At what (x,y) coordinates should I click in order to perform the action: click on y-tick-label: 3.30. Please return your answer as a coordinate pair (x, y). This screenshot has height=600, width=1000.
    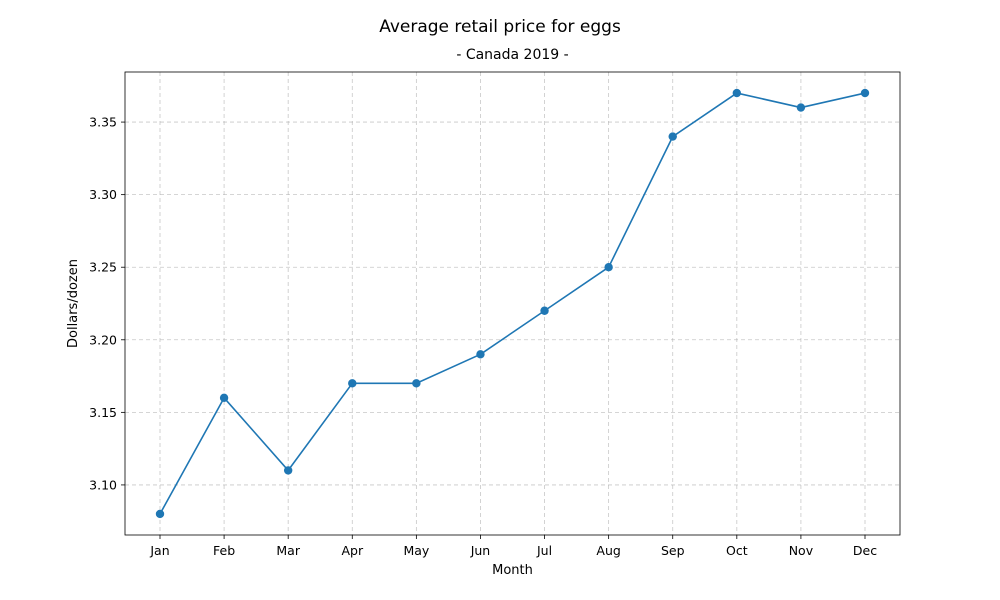
    Looking at the image, I should click on (103, 194).